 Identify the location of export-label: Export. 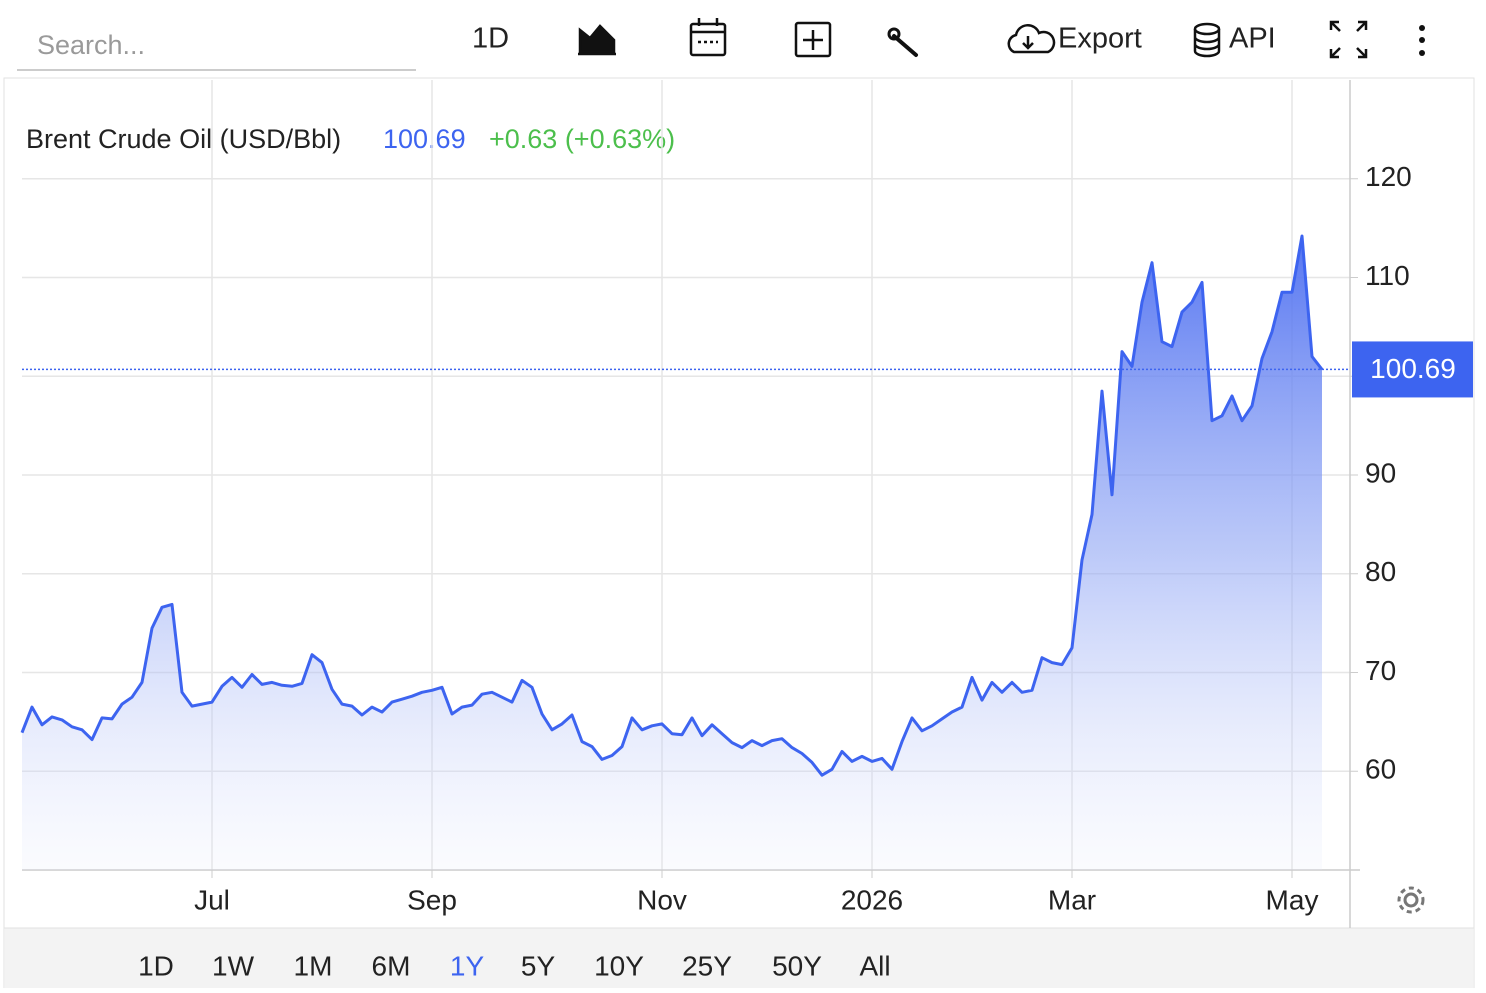
(1100, 39).